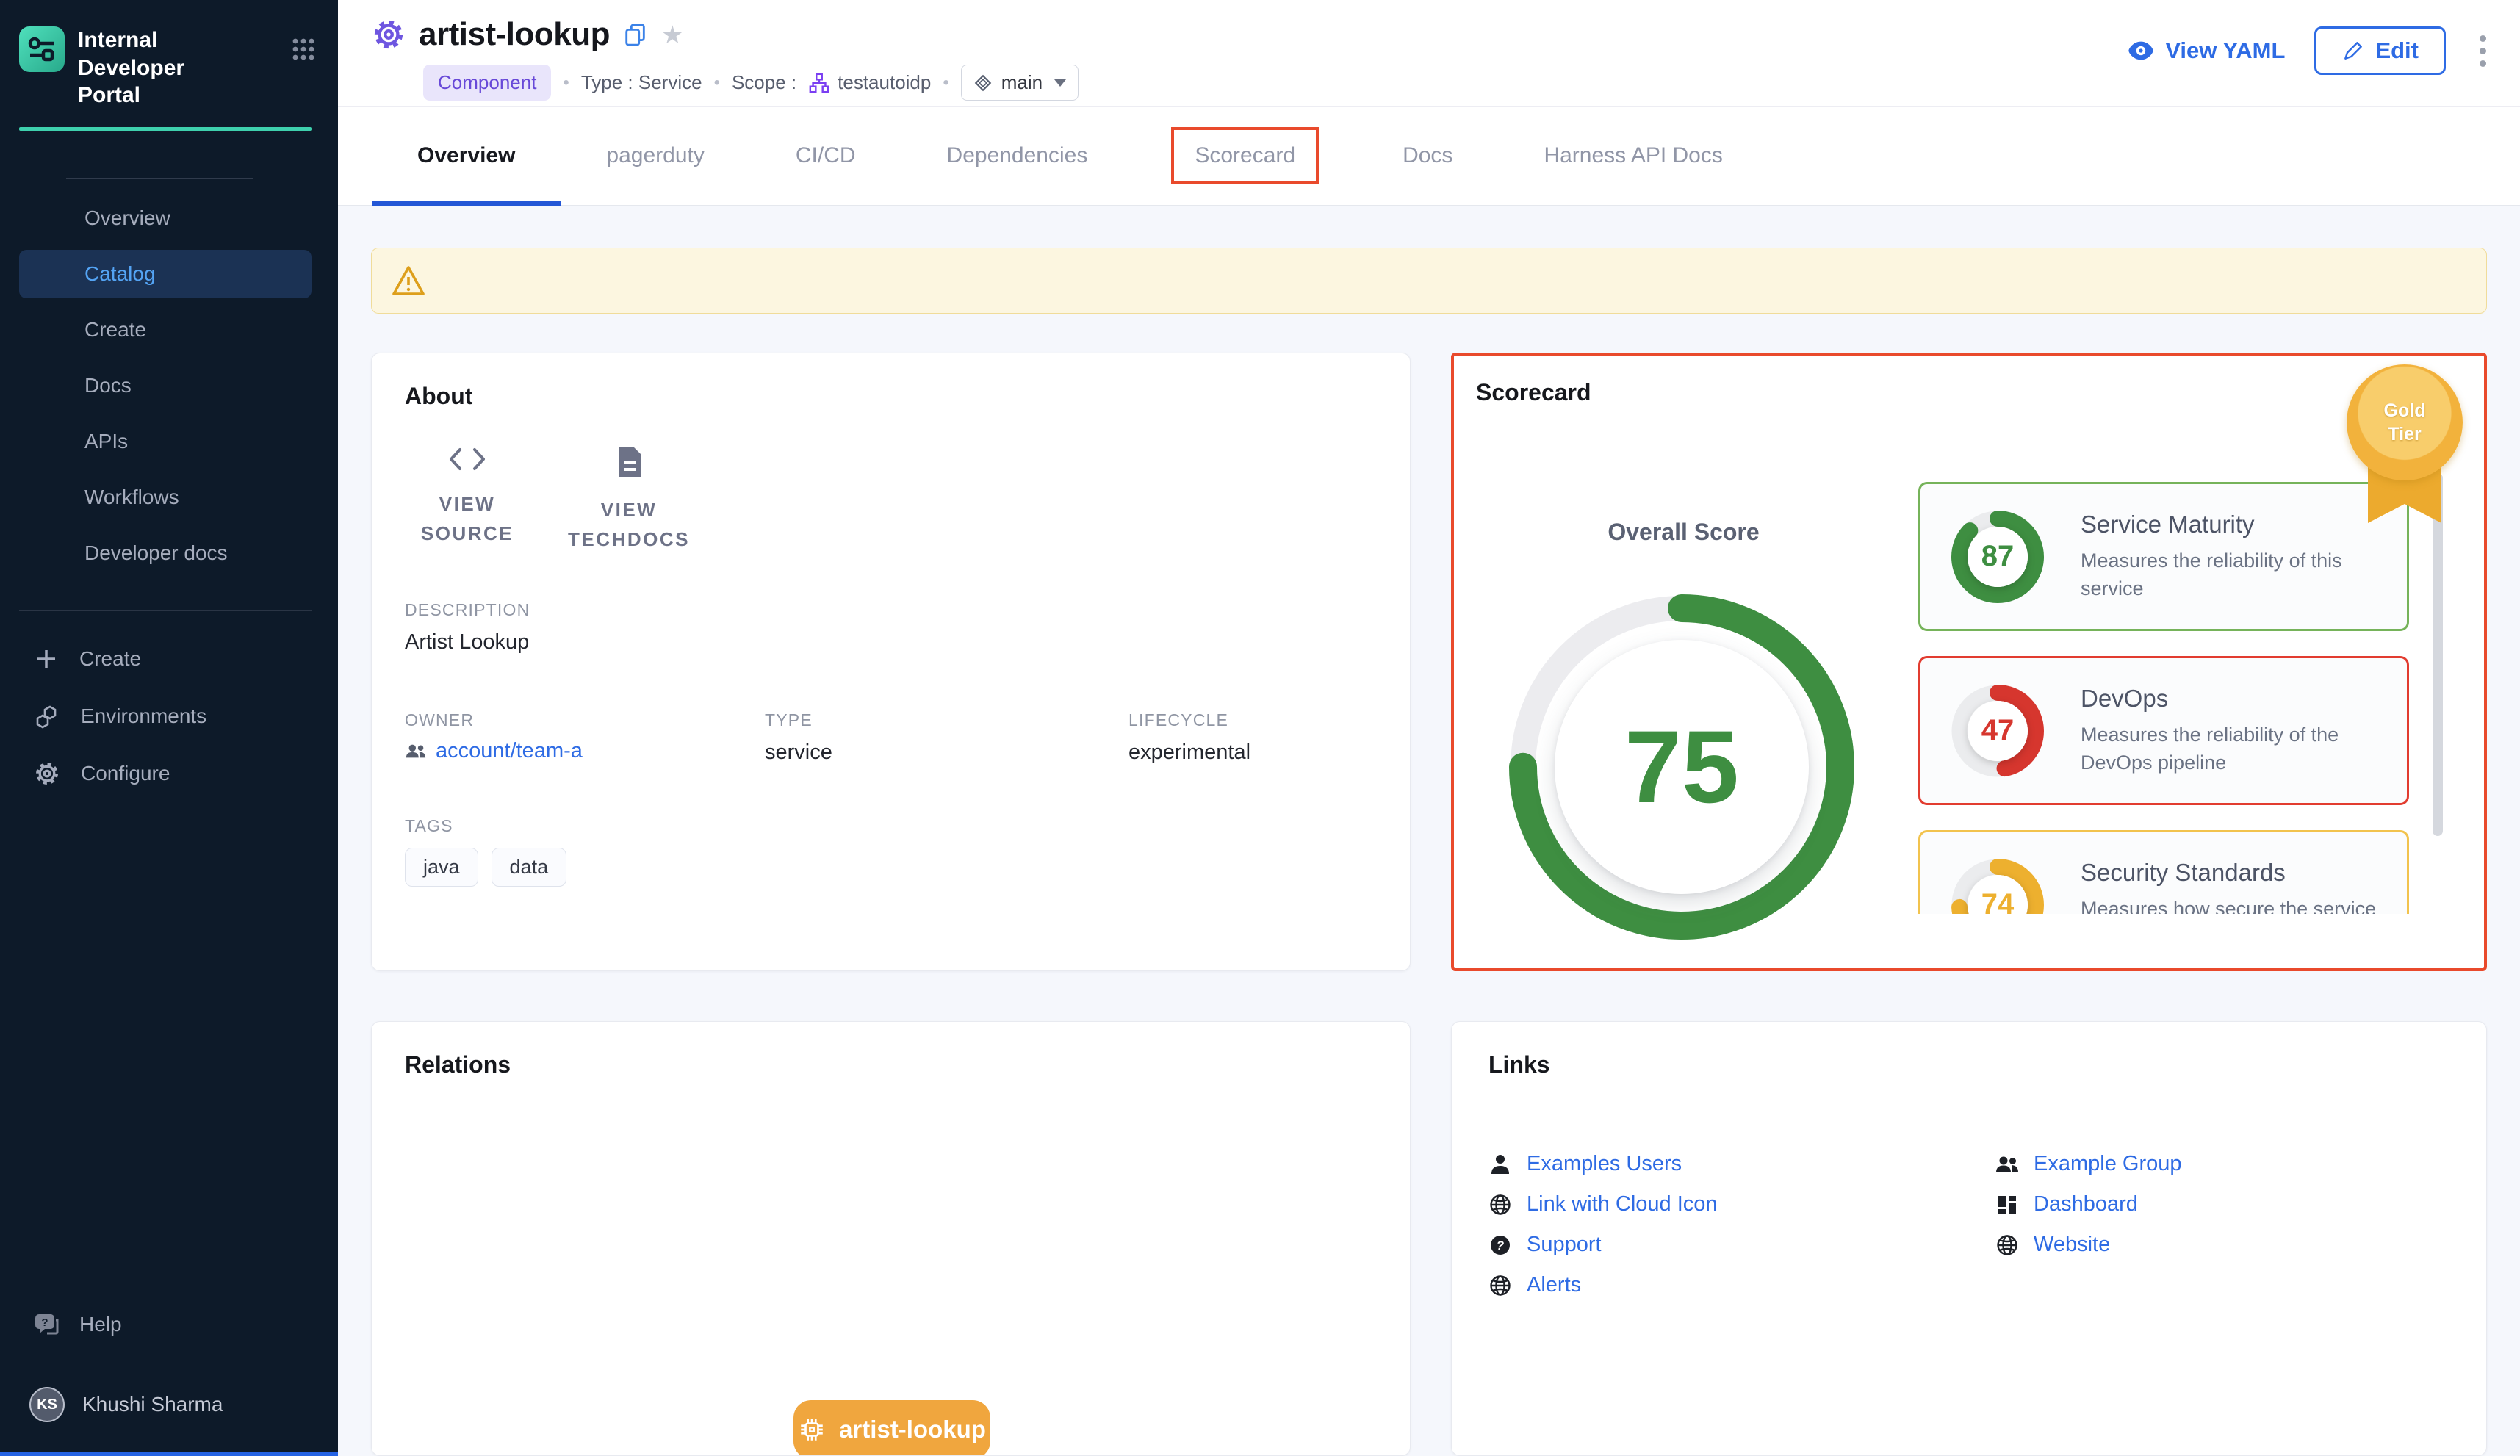  What do you see at coordinates (440, 719) in the screenshot?
I see `owner-label: OWNER` at bounding box center [440, 719].